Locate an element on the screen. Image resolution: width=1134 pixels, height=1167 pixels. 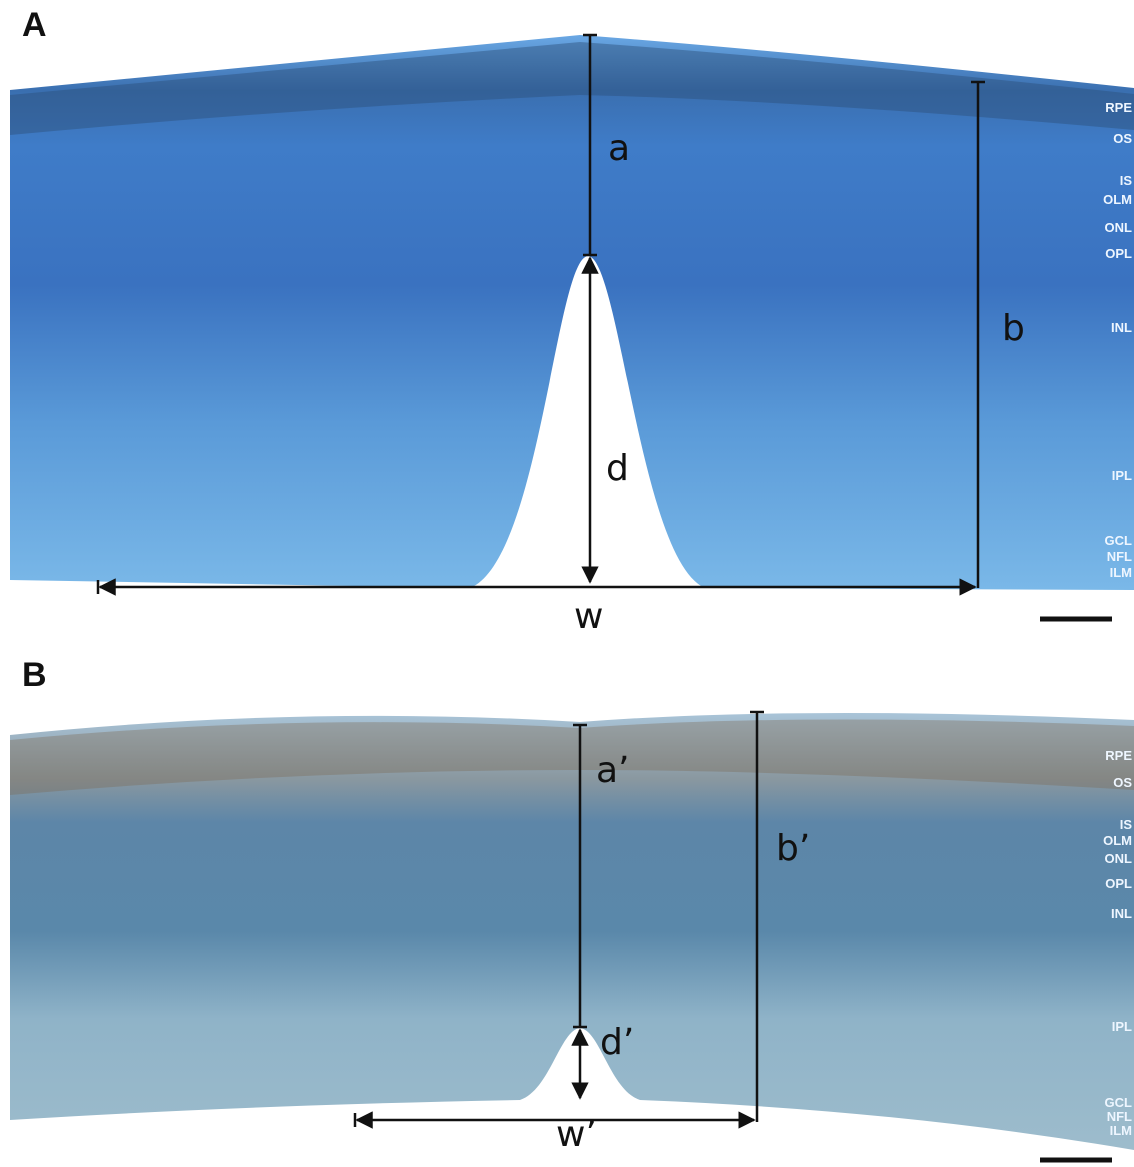
measure-label: a’ is located at coordinates (613, 770).